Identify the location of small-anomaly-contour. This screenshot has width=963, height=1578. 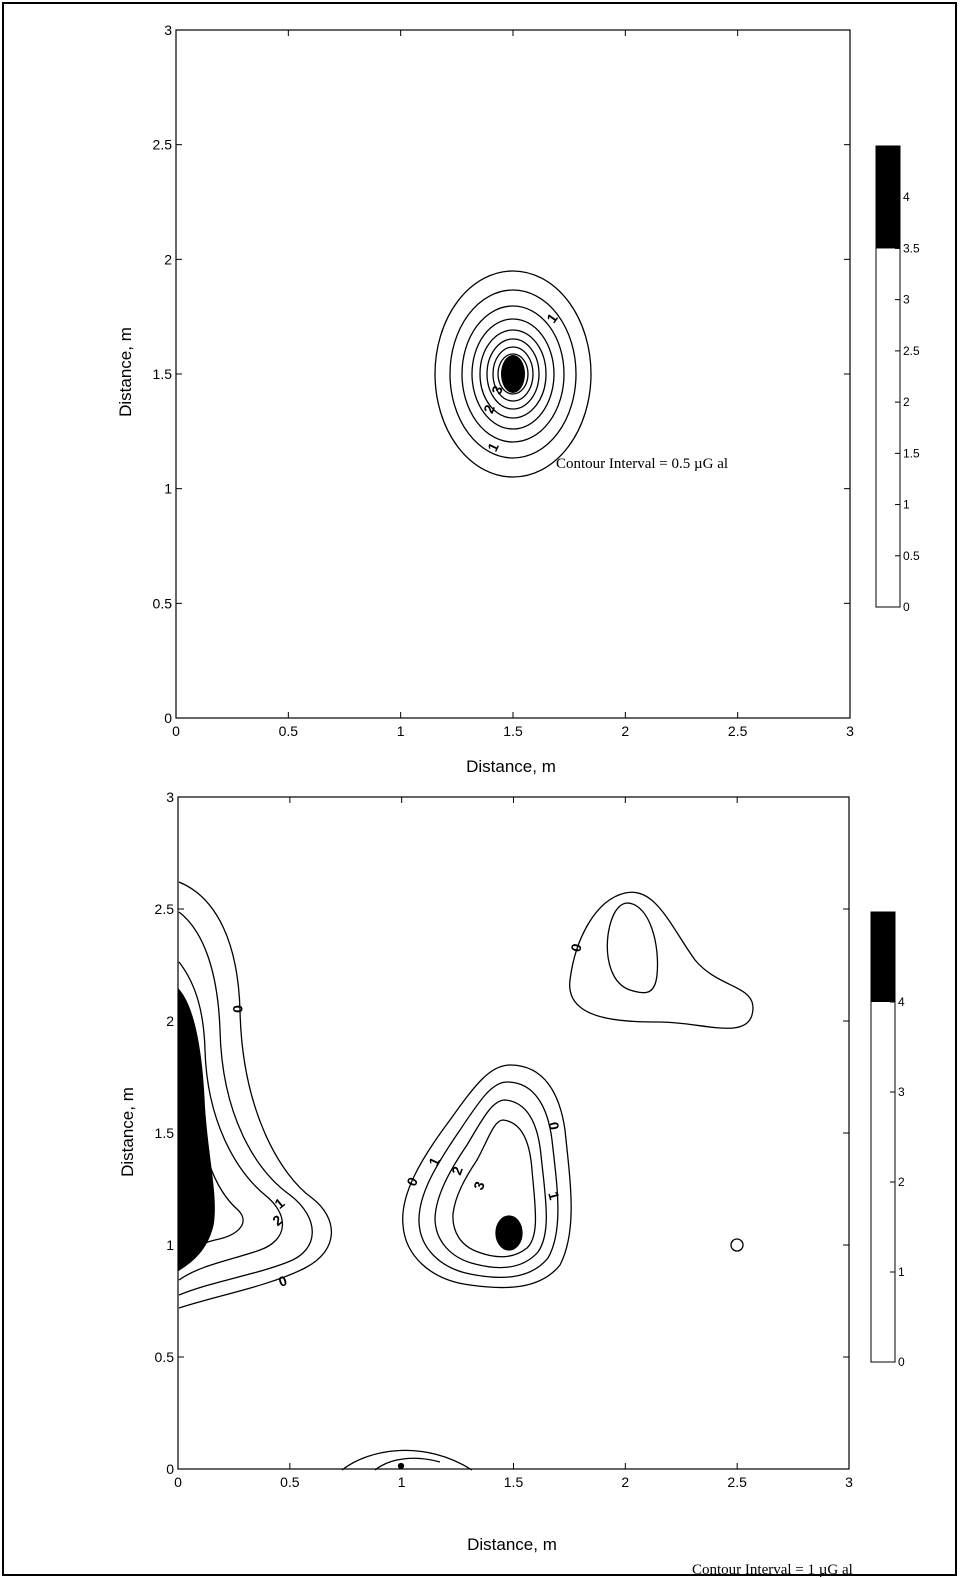
(737, 1245).